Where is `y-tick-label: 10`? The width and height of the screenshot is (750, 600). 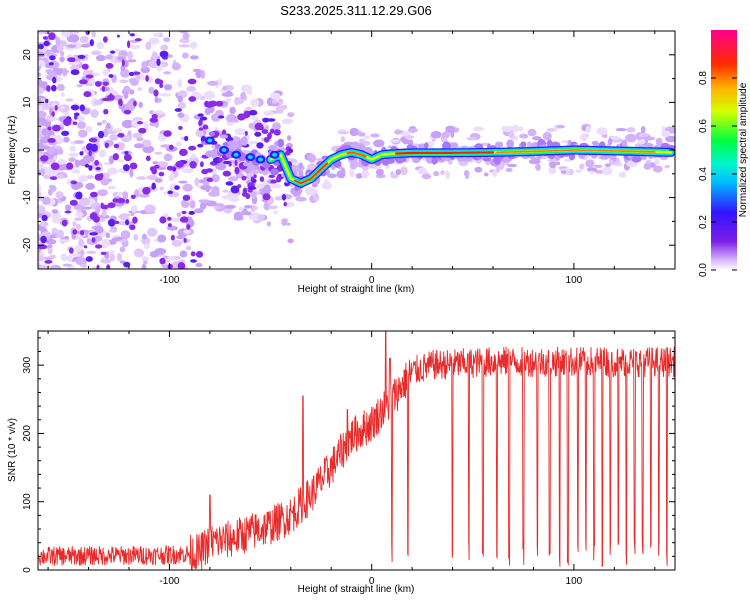 y-tick-label: 10 is located at coordinates (27, 102).